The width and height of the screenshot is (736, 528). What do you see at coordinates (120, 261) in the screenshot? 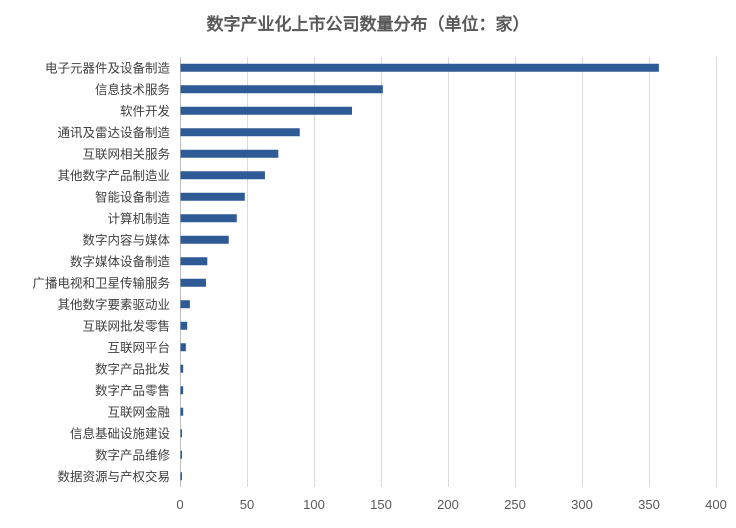
I see `category-label: 数字媒体设备制造` at bounding box center [120, 261].